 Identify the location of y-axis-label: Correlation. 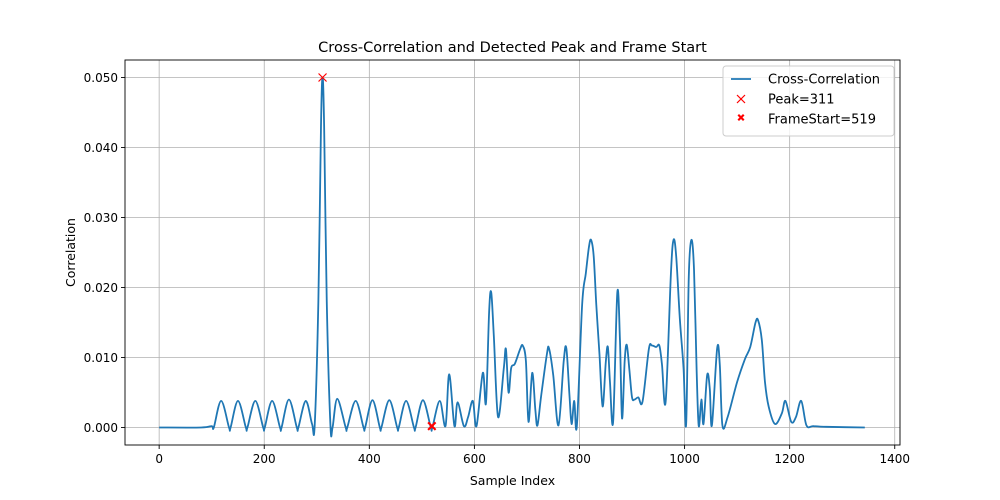
(70, 252).